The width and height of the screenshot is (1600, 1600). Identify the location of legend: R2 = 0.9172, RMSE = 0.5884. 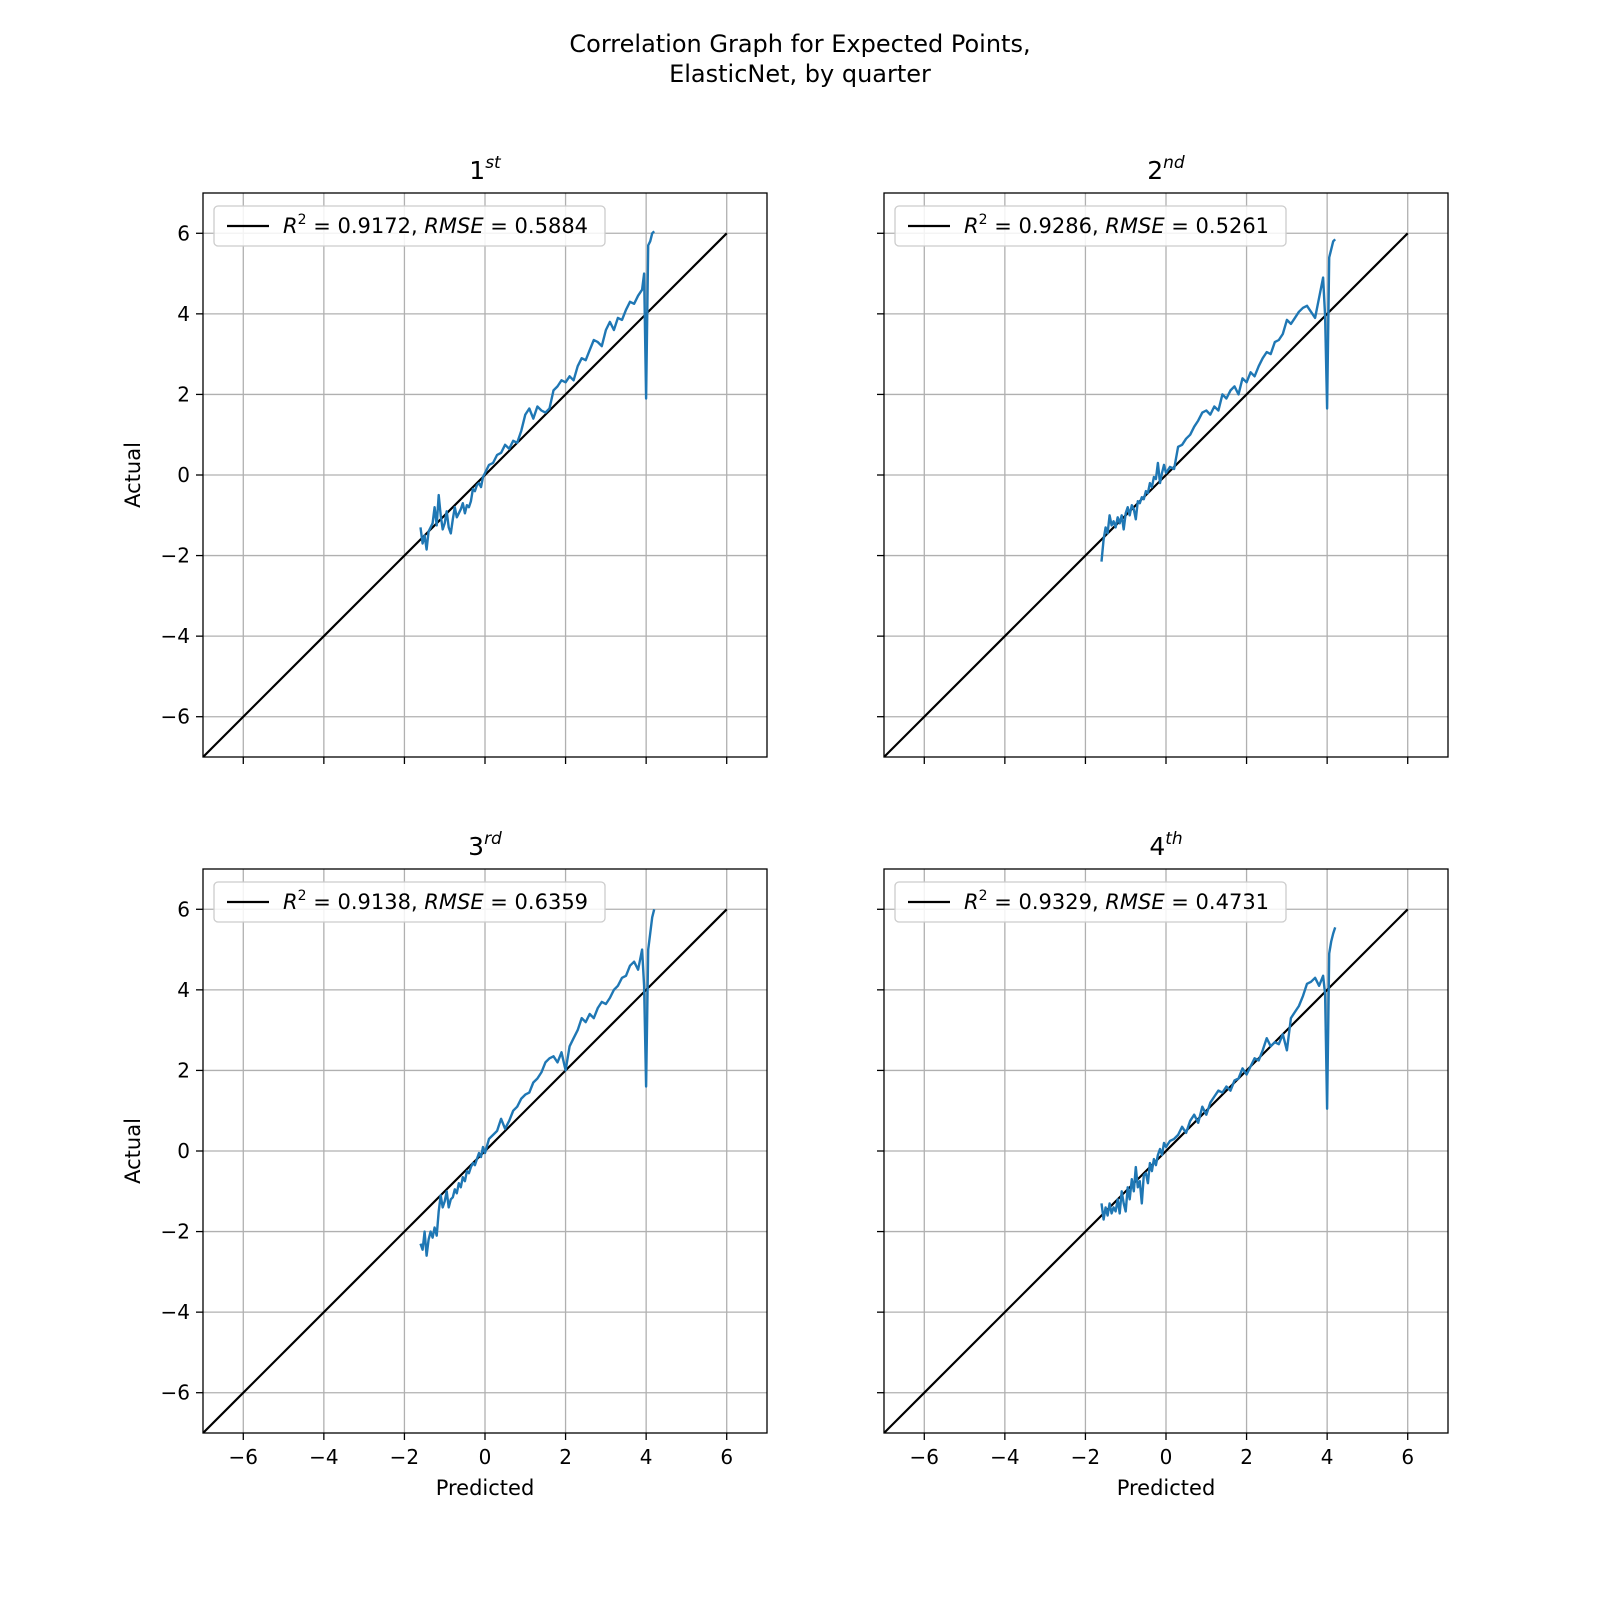
(409, 226).